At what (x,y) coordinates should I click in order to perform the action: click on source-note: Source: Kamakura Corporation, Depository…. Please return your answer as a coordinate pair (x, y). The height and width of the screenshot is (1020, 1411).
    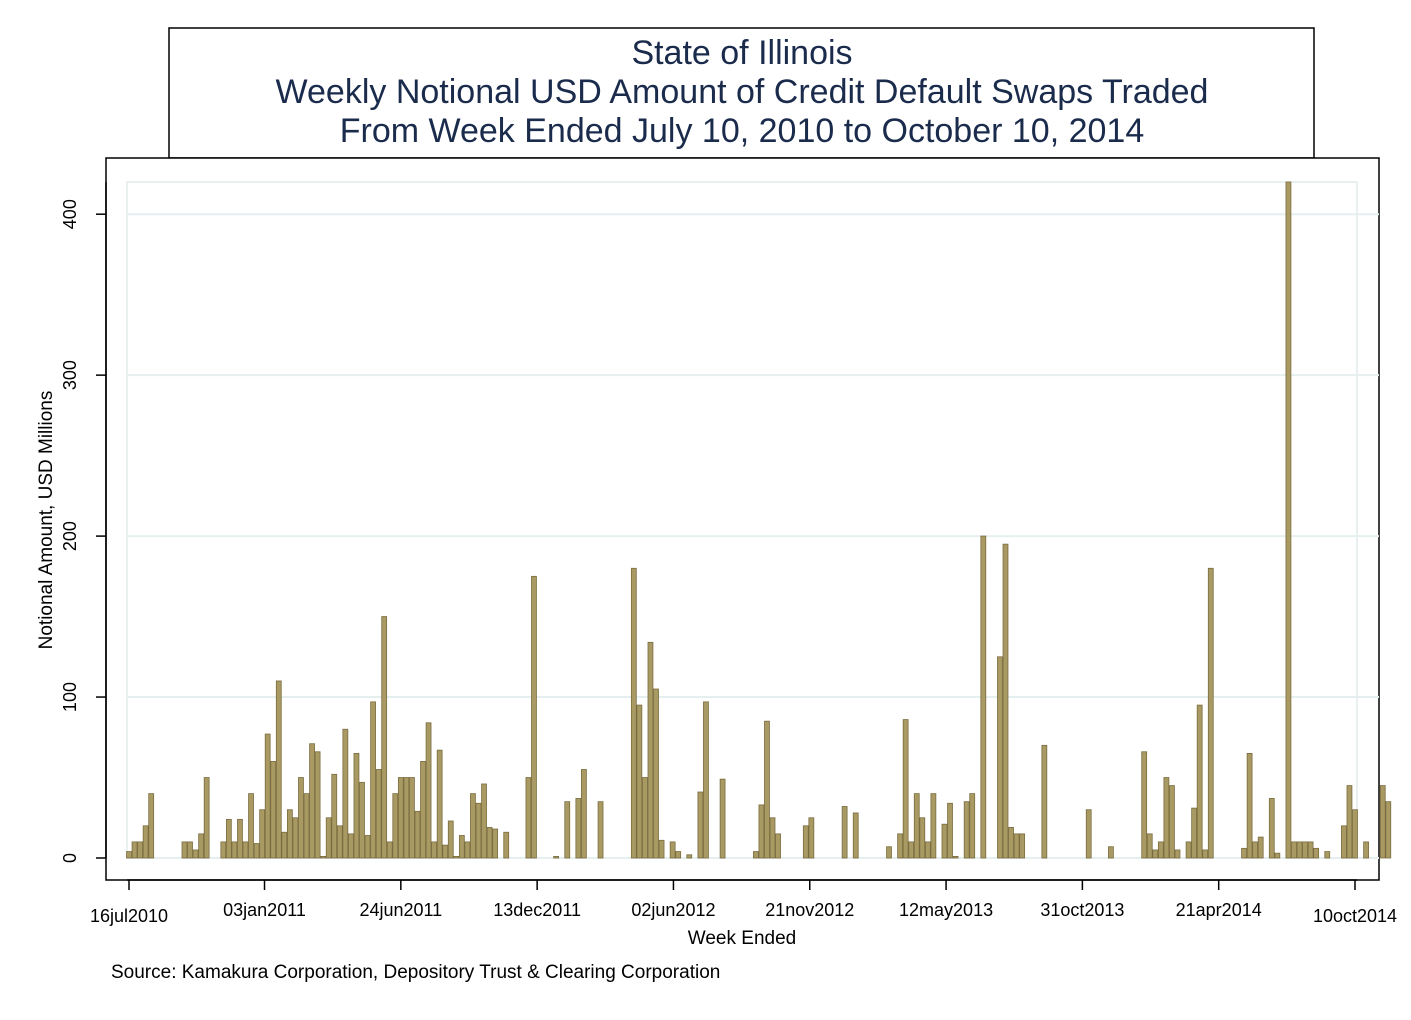
    Looking at the image, I should click on (415, 972).